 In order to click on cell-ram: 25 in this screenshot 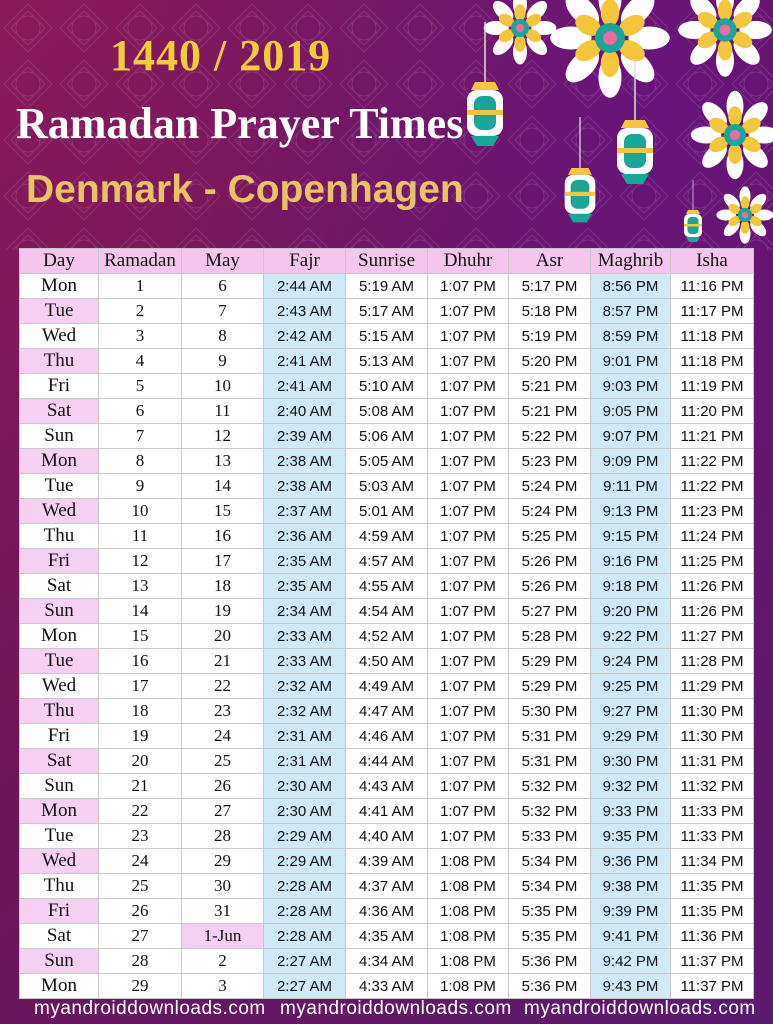, I will do `click(140, 886)`.